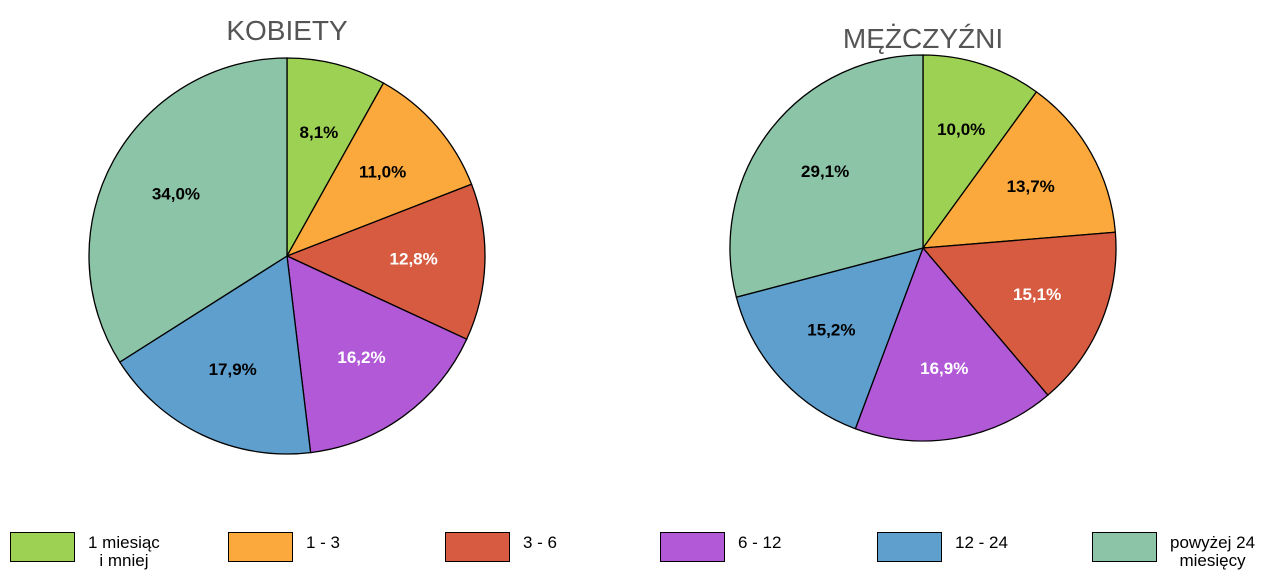  Describe the element at coordinates (287, 30) in the screenshot. I see `chart-title: KOBIETY` at that location.